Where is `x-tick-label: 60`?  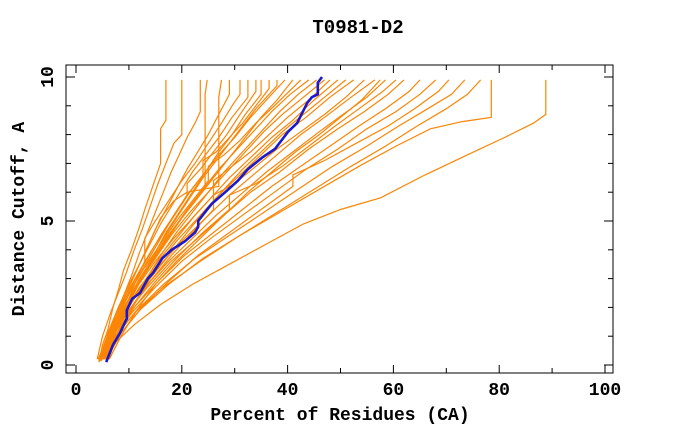 x-tick-label: 60 is located at coordinates (393, 391).